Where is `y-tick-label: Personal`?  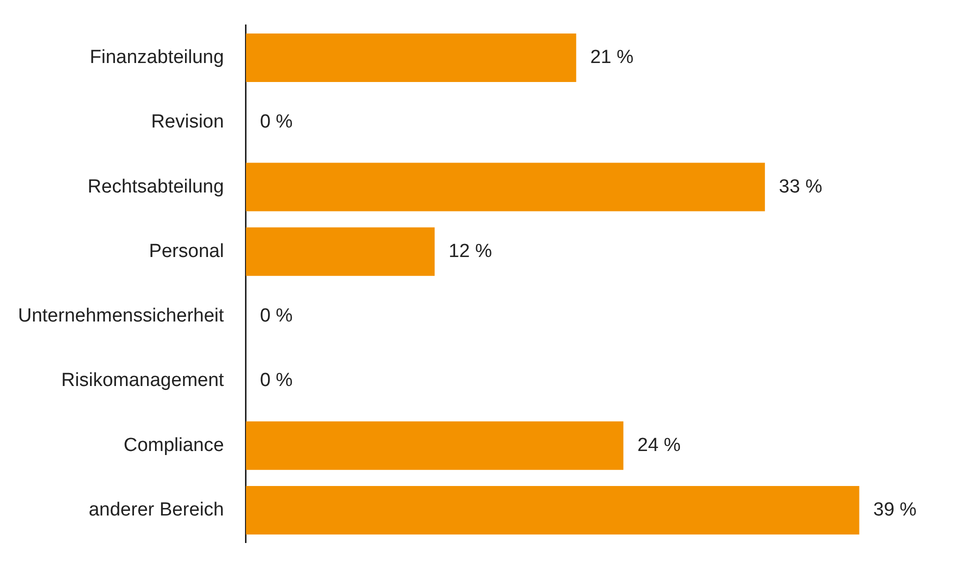
y-tick-label: Personal is located at coordinates (186, 251).